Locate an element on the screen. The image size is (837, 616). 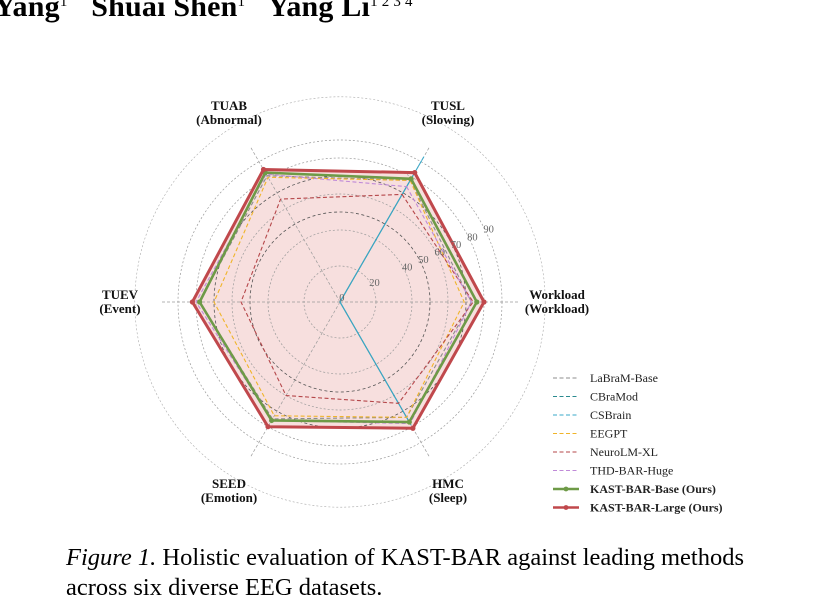
legend-label-3: EEGPT is located at coordinates (609, 434).